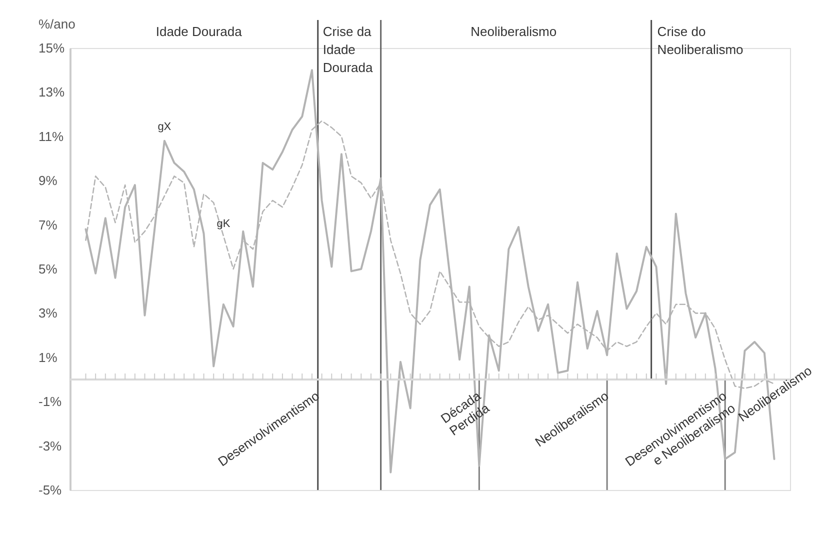 Image resolution: width=815 pixels, height=536 pixels. Describe the element at coordinates (700, 40) in the screenshot. I see `annotation: Crise do Neoliberalismo` at that location.